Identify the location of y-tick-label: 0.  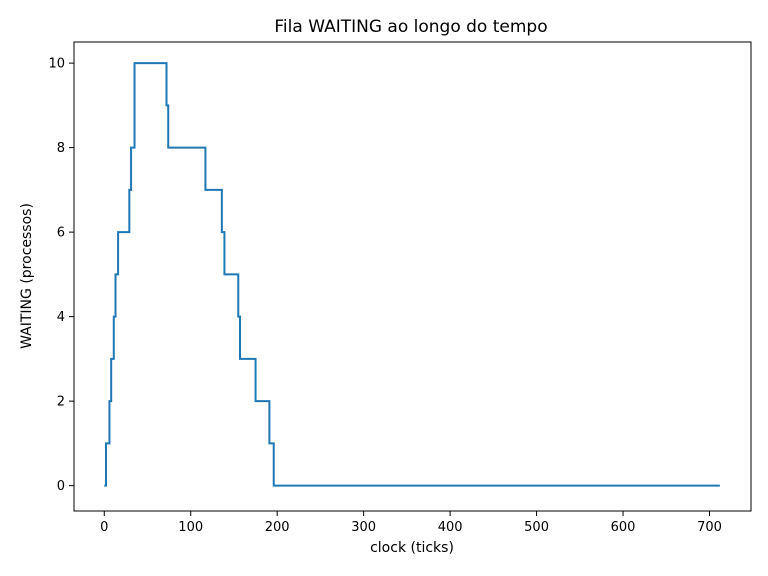
(61, 486).